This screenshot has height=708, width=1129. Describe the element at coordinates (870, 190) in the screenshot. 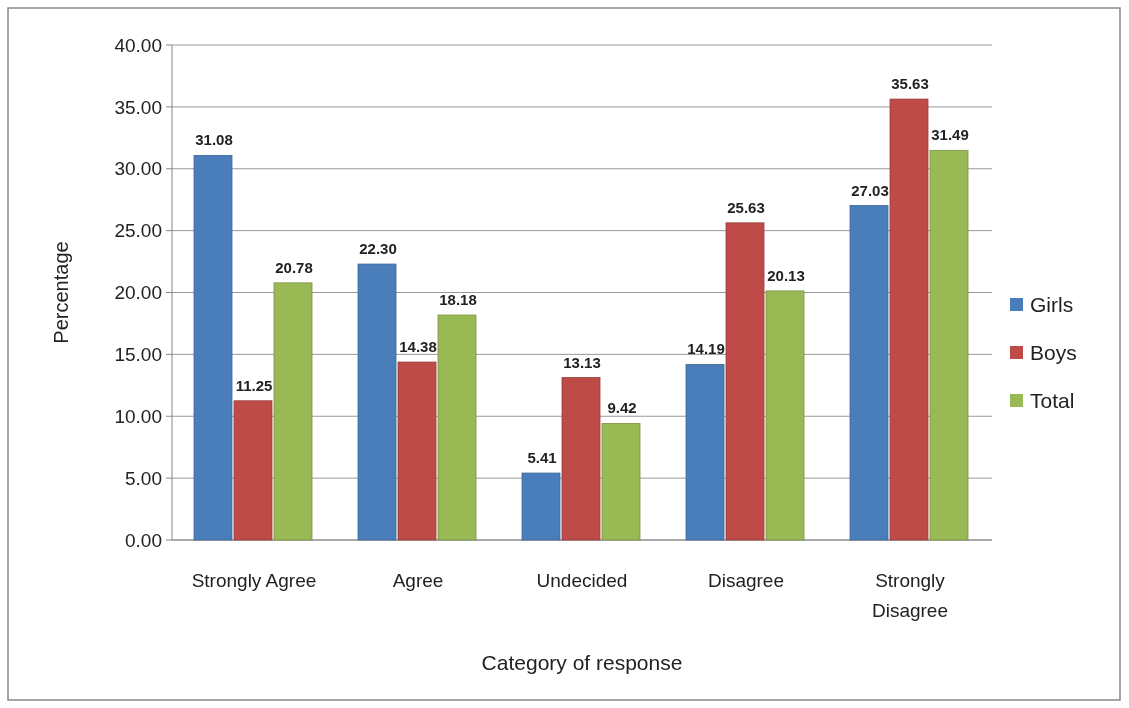

I see `data-label: 27.03` at that location.